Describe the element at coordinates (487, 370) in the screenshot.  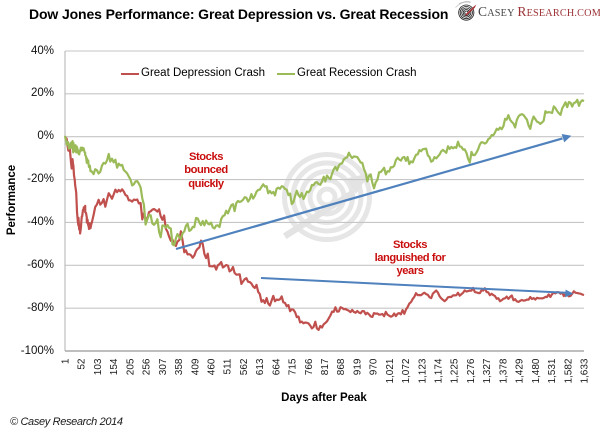
I see `svg-text: 1,327` at that location.